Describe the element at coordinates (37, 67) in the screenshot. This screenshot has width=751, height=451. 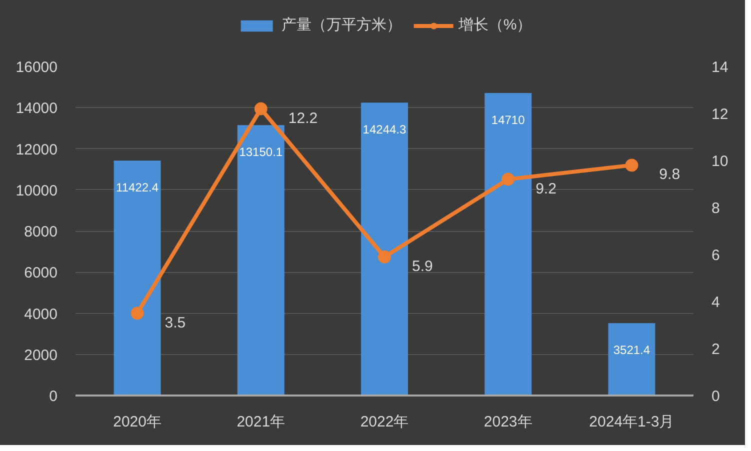
I see `y-tick-label: 16000` at that location.